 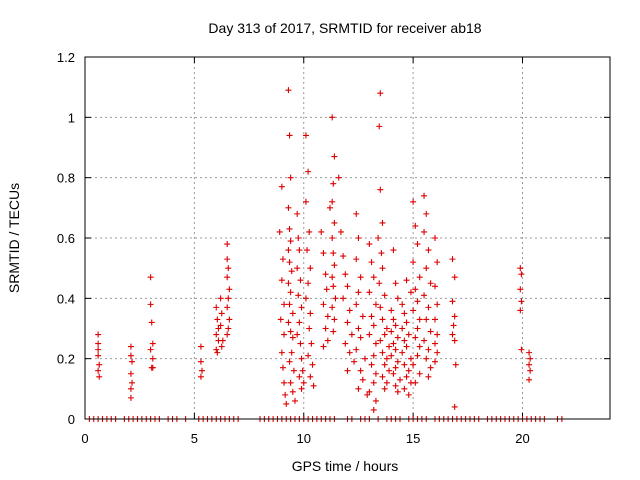 What do you see at coordinates (305, 438) in the screenshot?
I see `x-tick-labels: 0 5 10 15 20` at bounding box center [305, 438].